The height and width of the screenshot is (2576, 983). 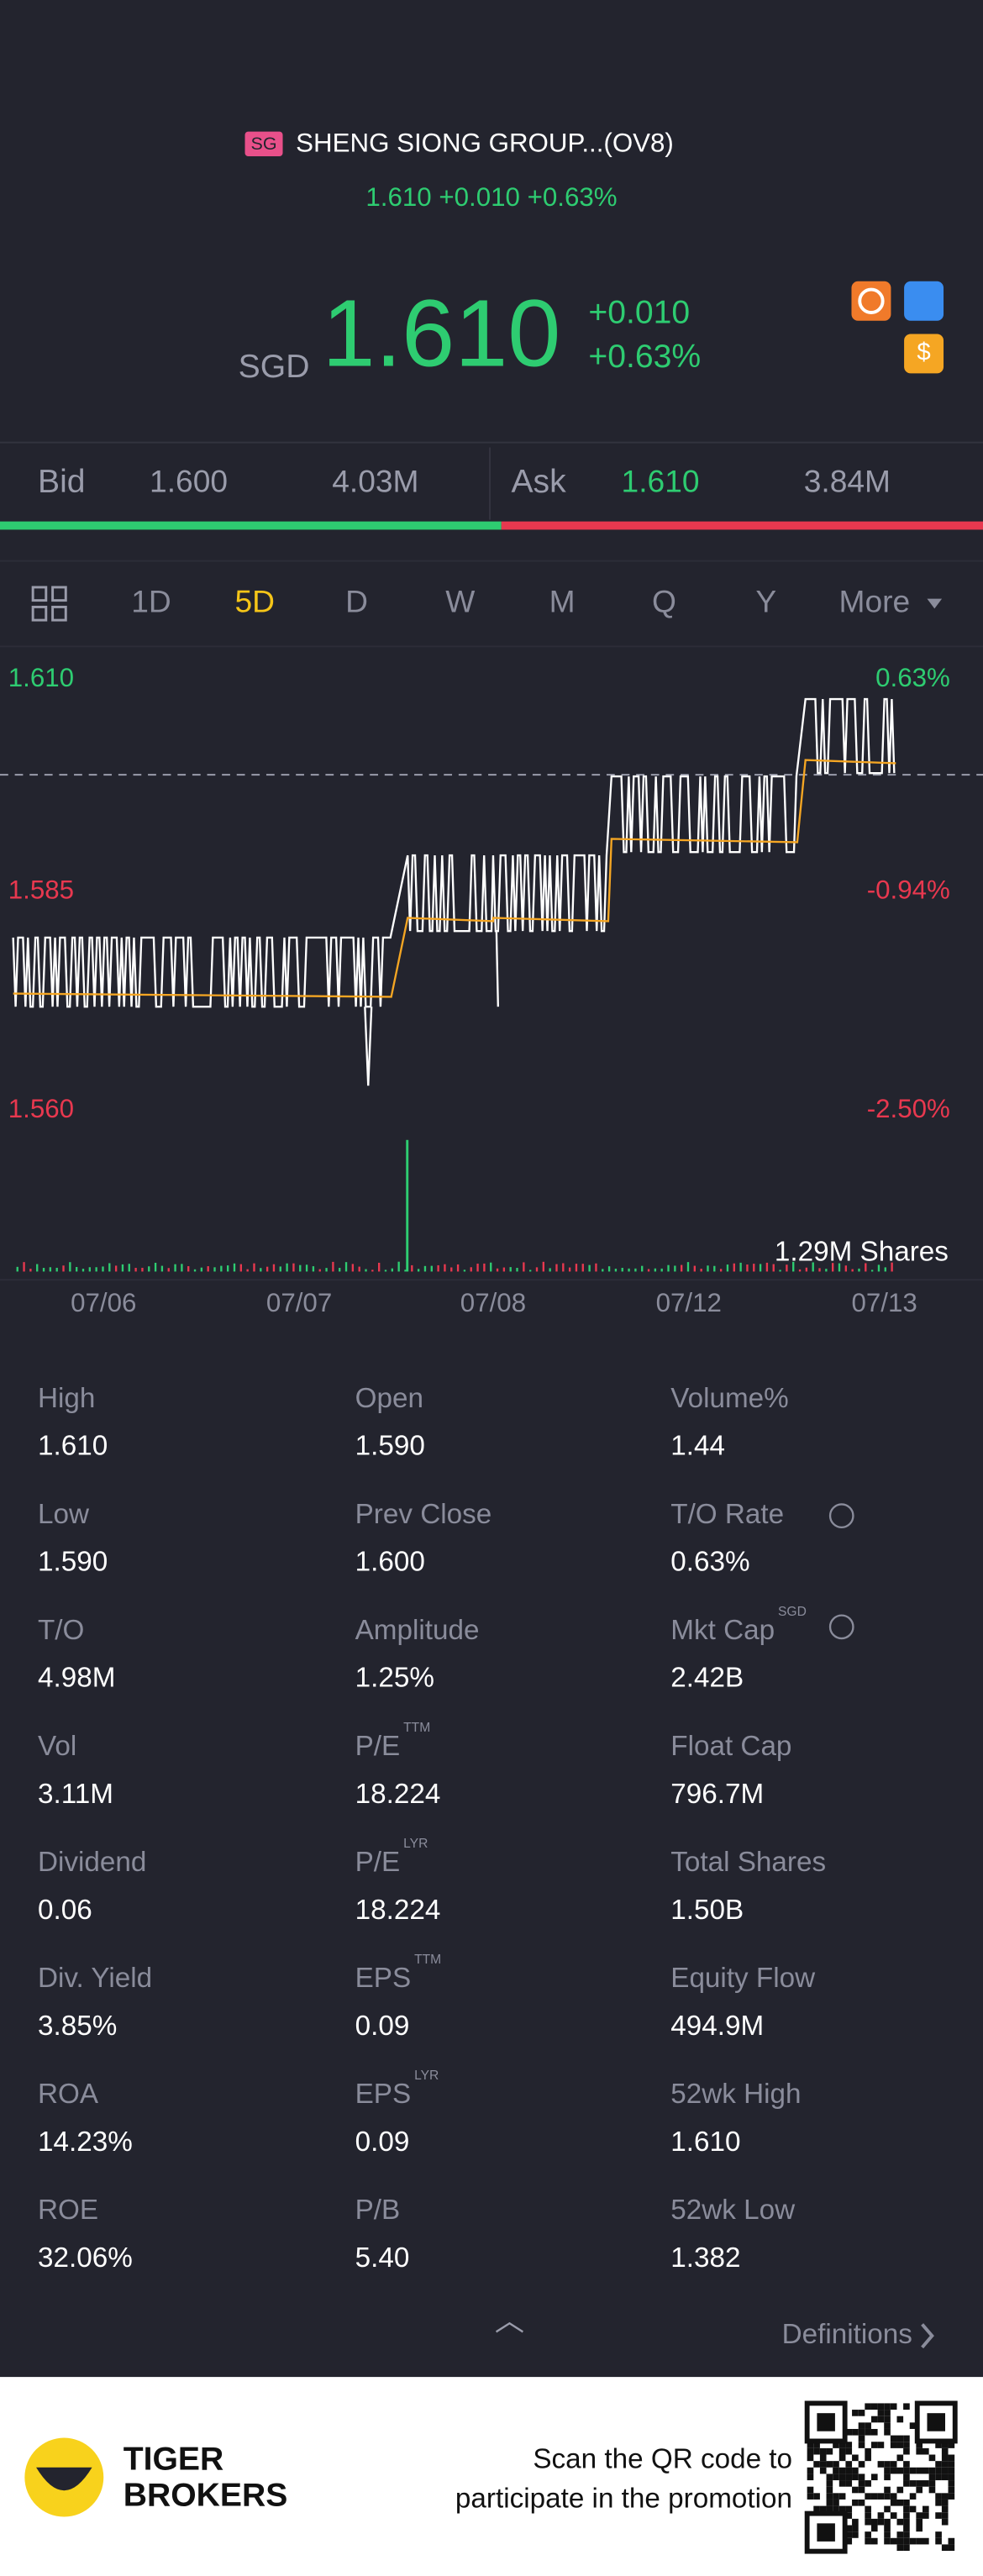 What do you see at coordinates (884, 1302) in the screenshot?
I see `date-label: 07/13` at bounding box center [884, 1302].